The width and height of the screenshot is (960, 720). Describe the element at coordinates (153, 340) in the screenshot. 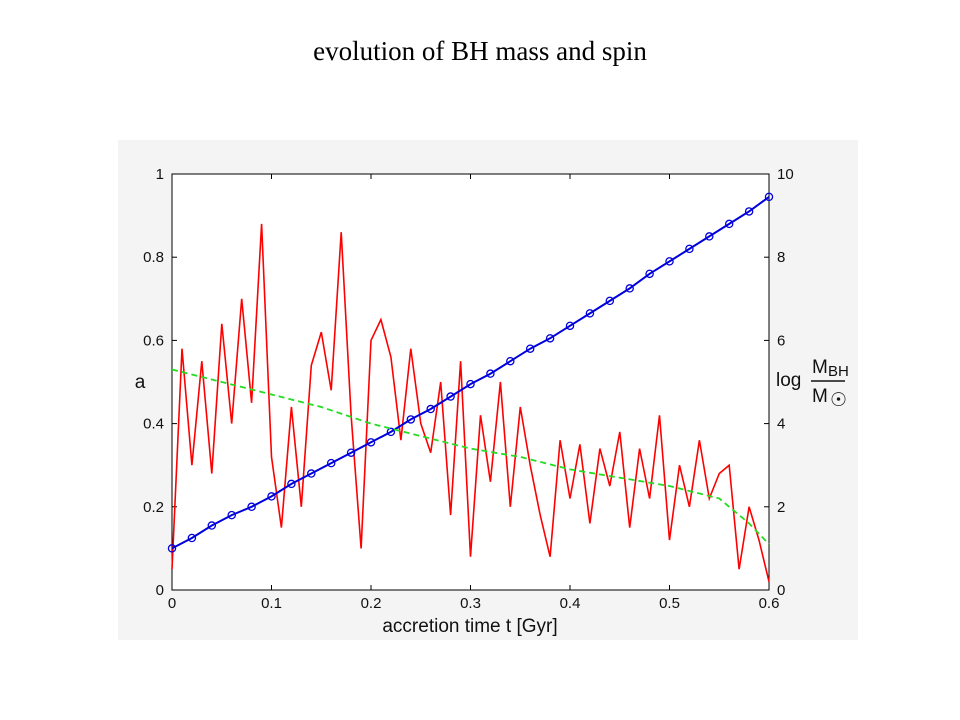

I see `y-tick-label-left: 0.6` at that location.